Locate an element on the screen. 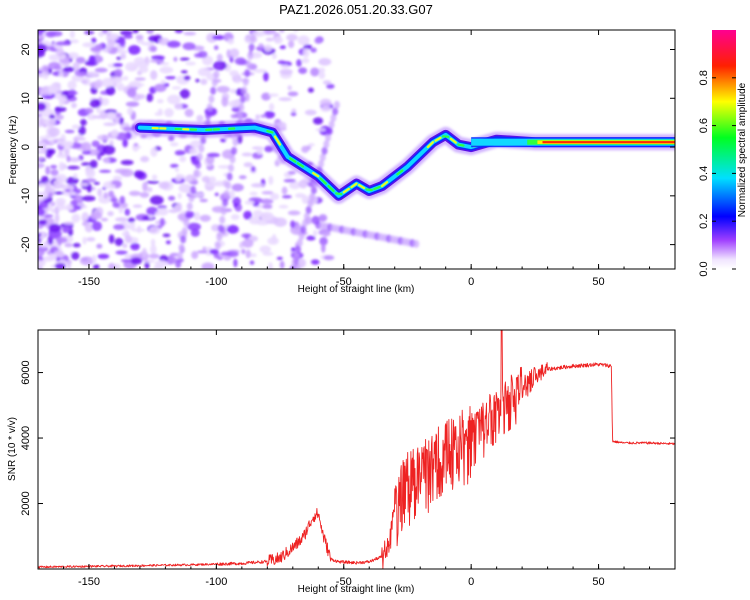  snr-x-tick-label: 50 is located at coordinates (598, 582).